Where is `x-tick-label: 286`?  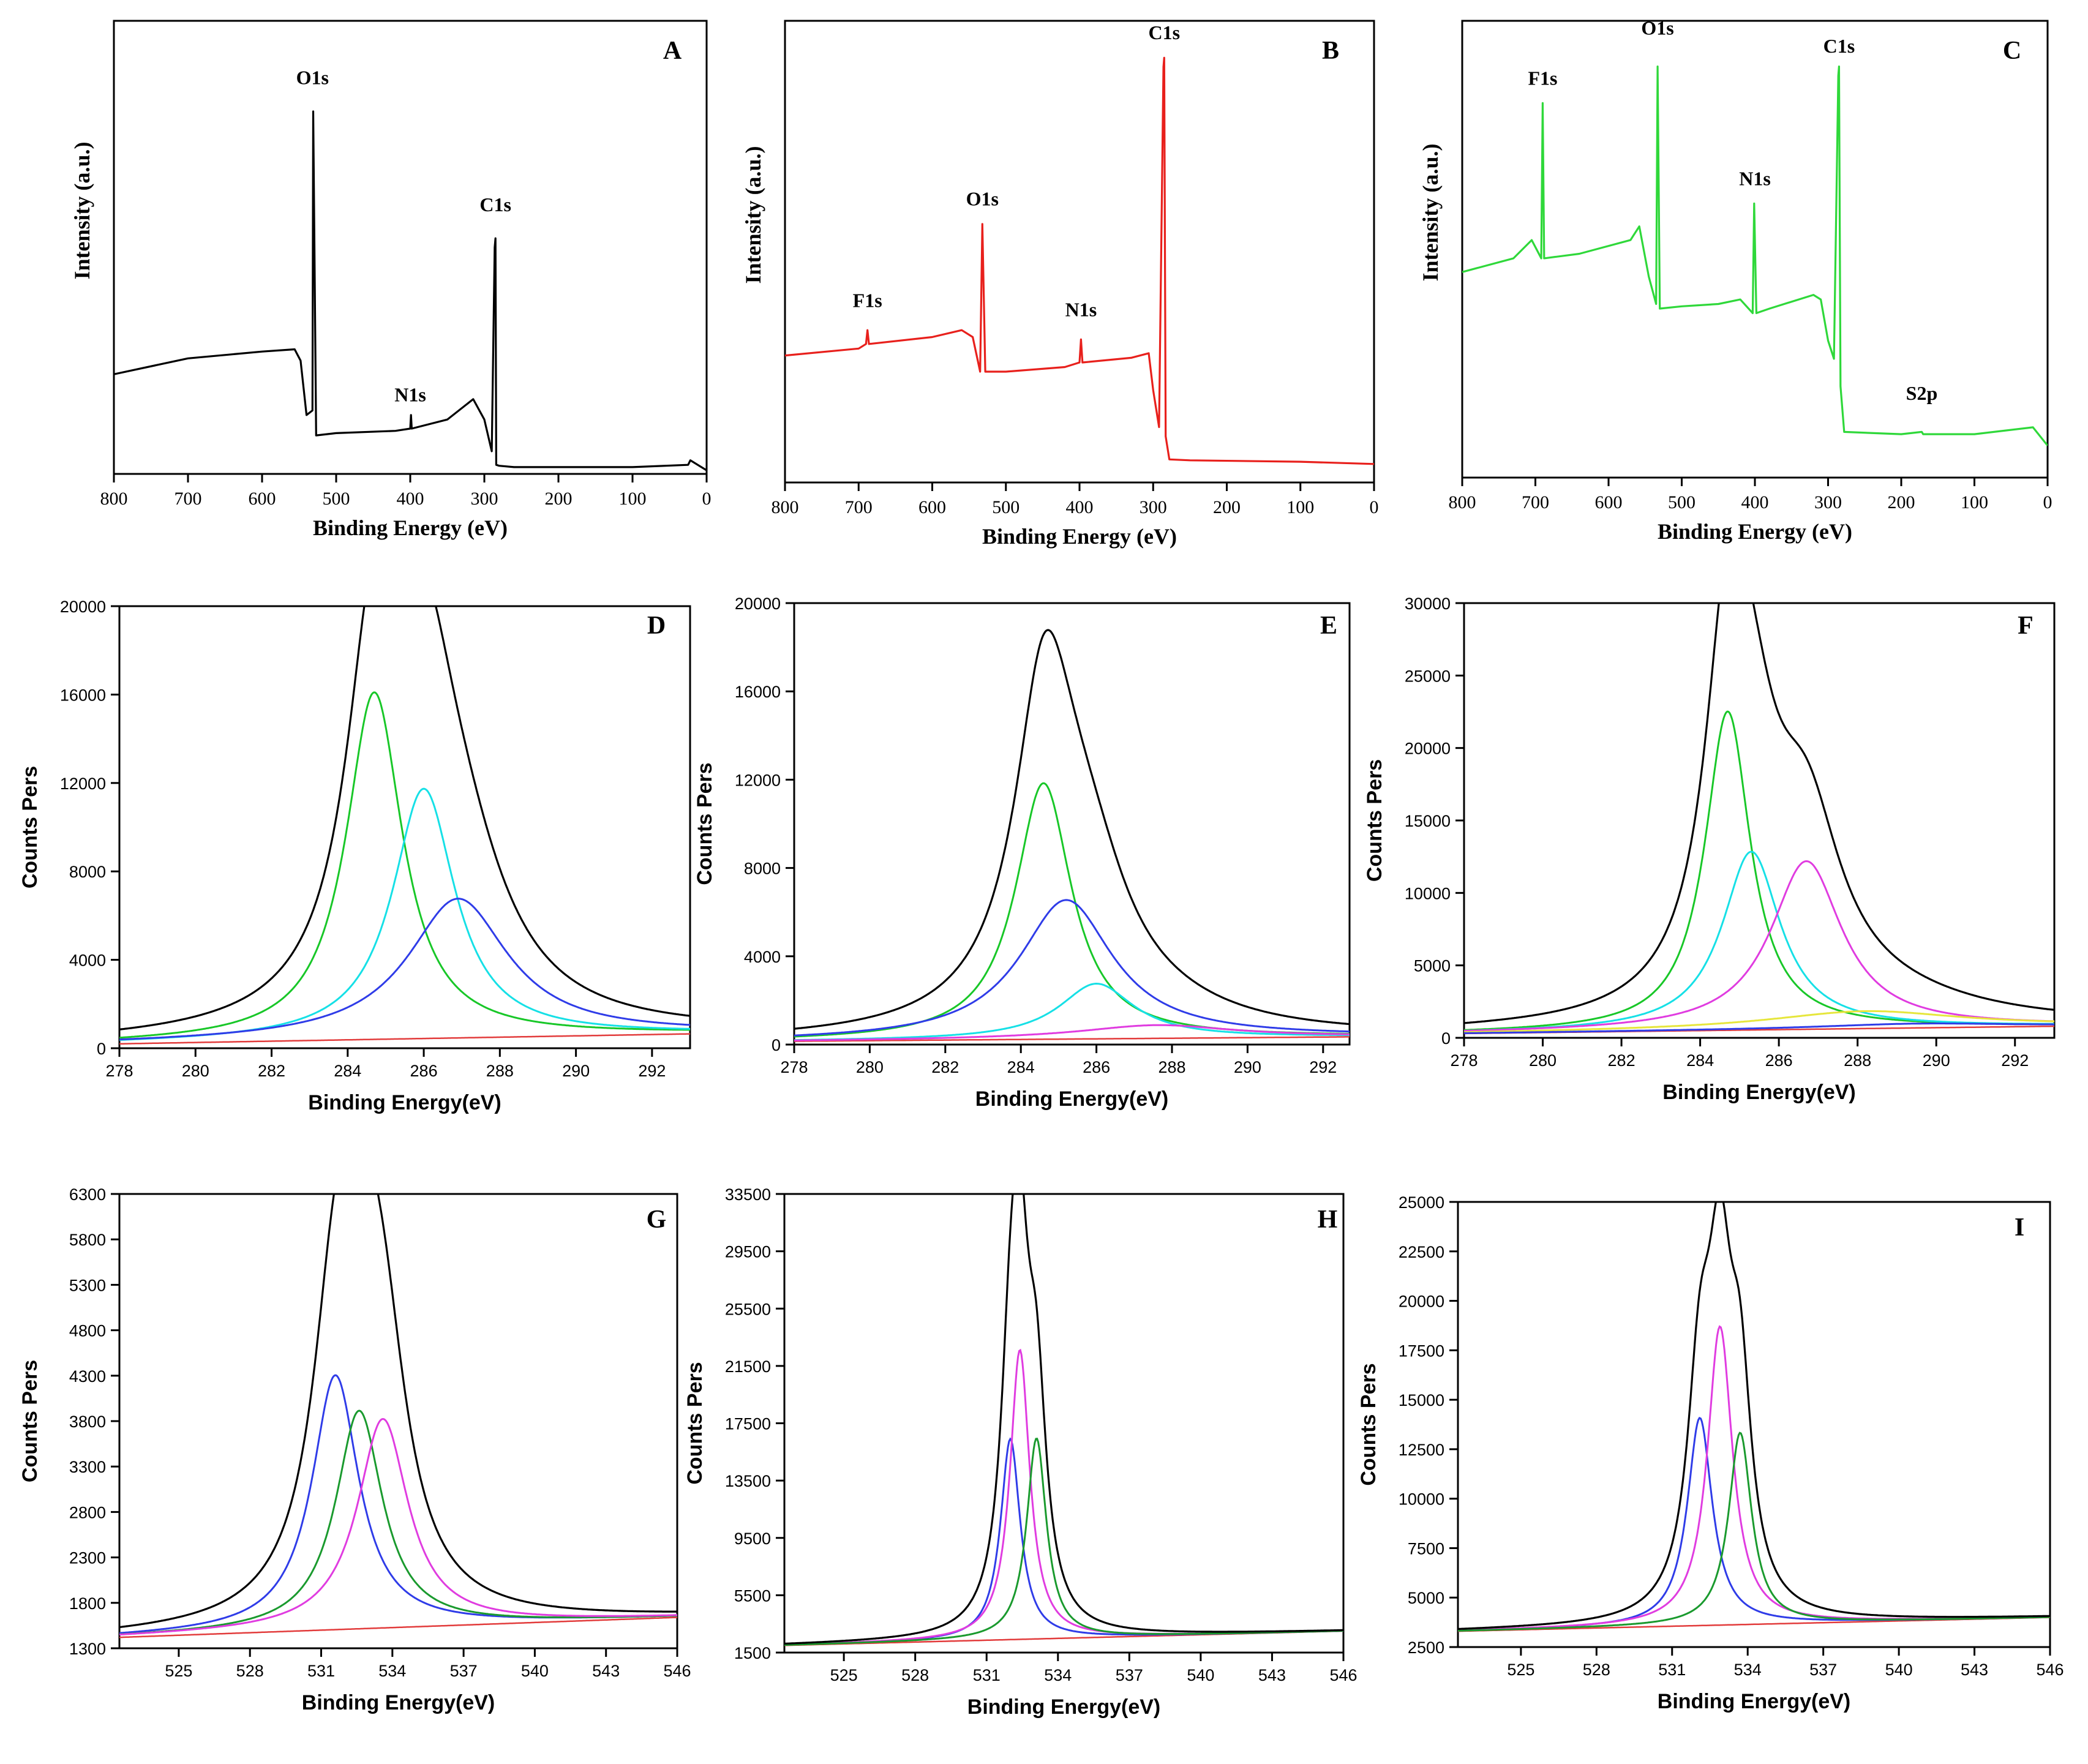
x-tick-label: 286 is located at coordinates (1096, 1067).